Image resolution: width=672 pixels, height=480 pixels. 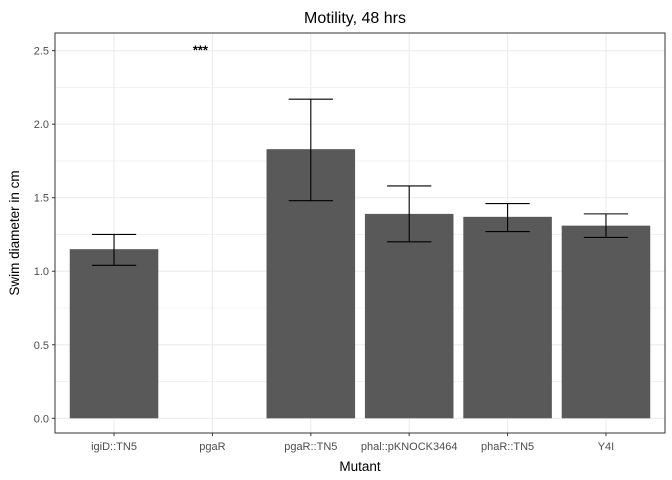 I want to click on significance-annotation: ***, so click(x=201, y=50).